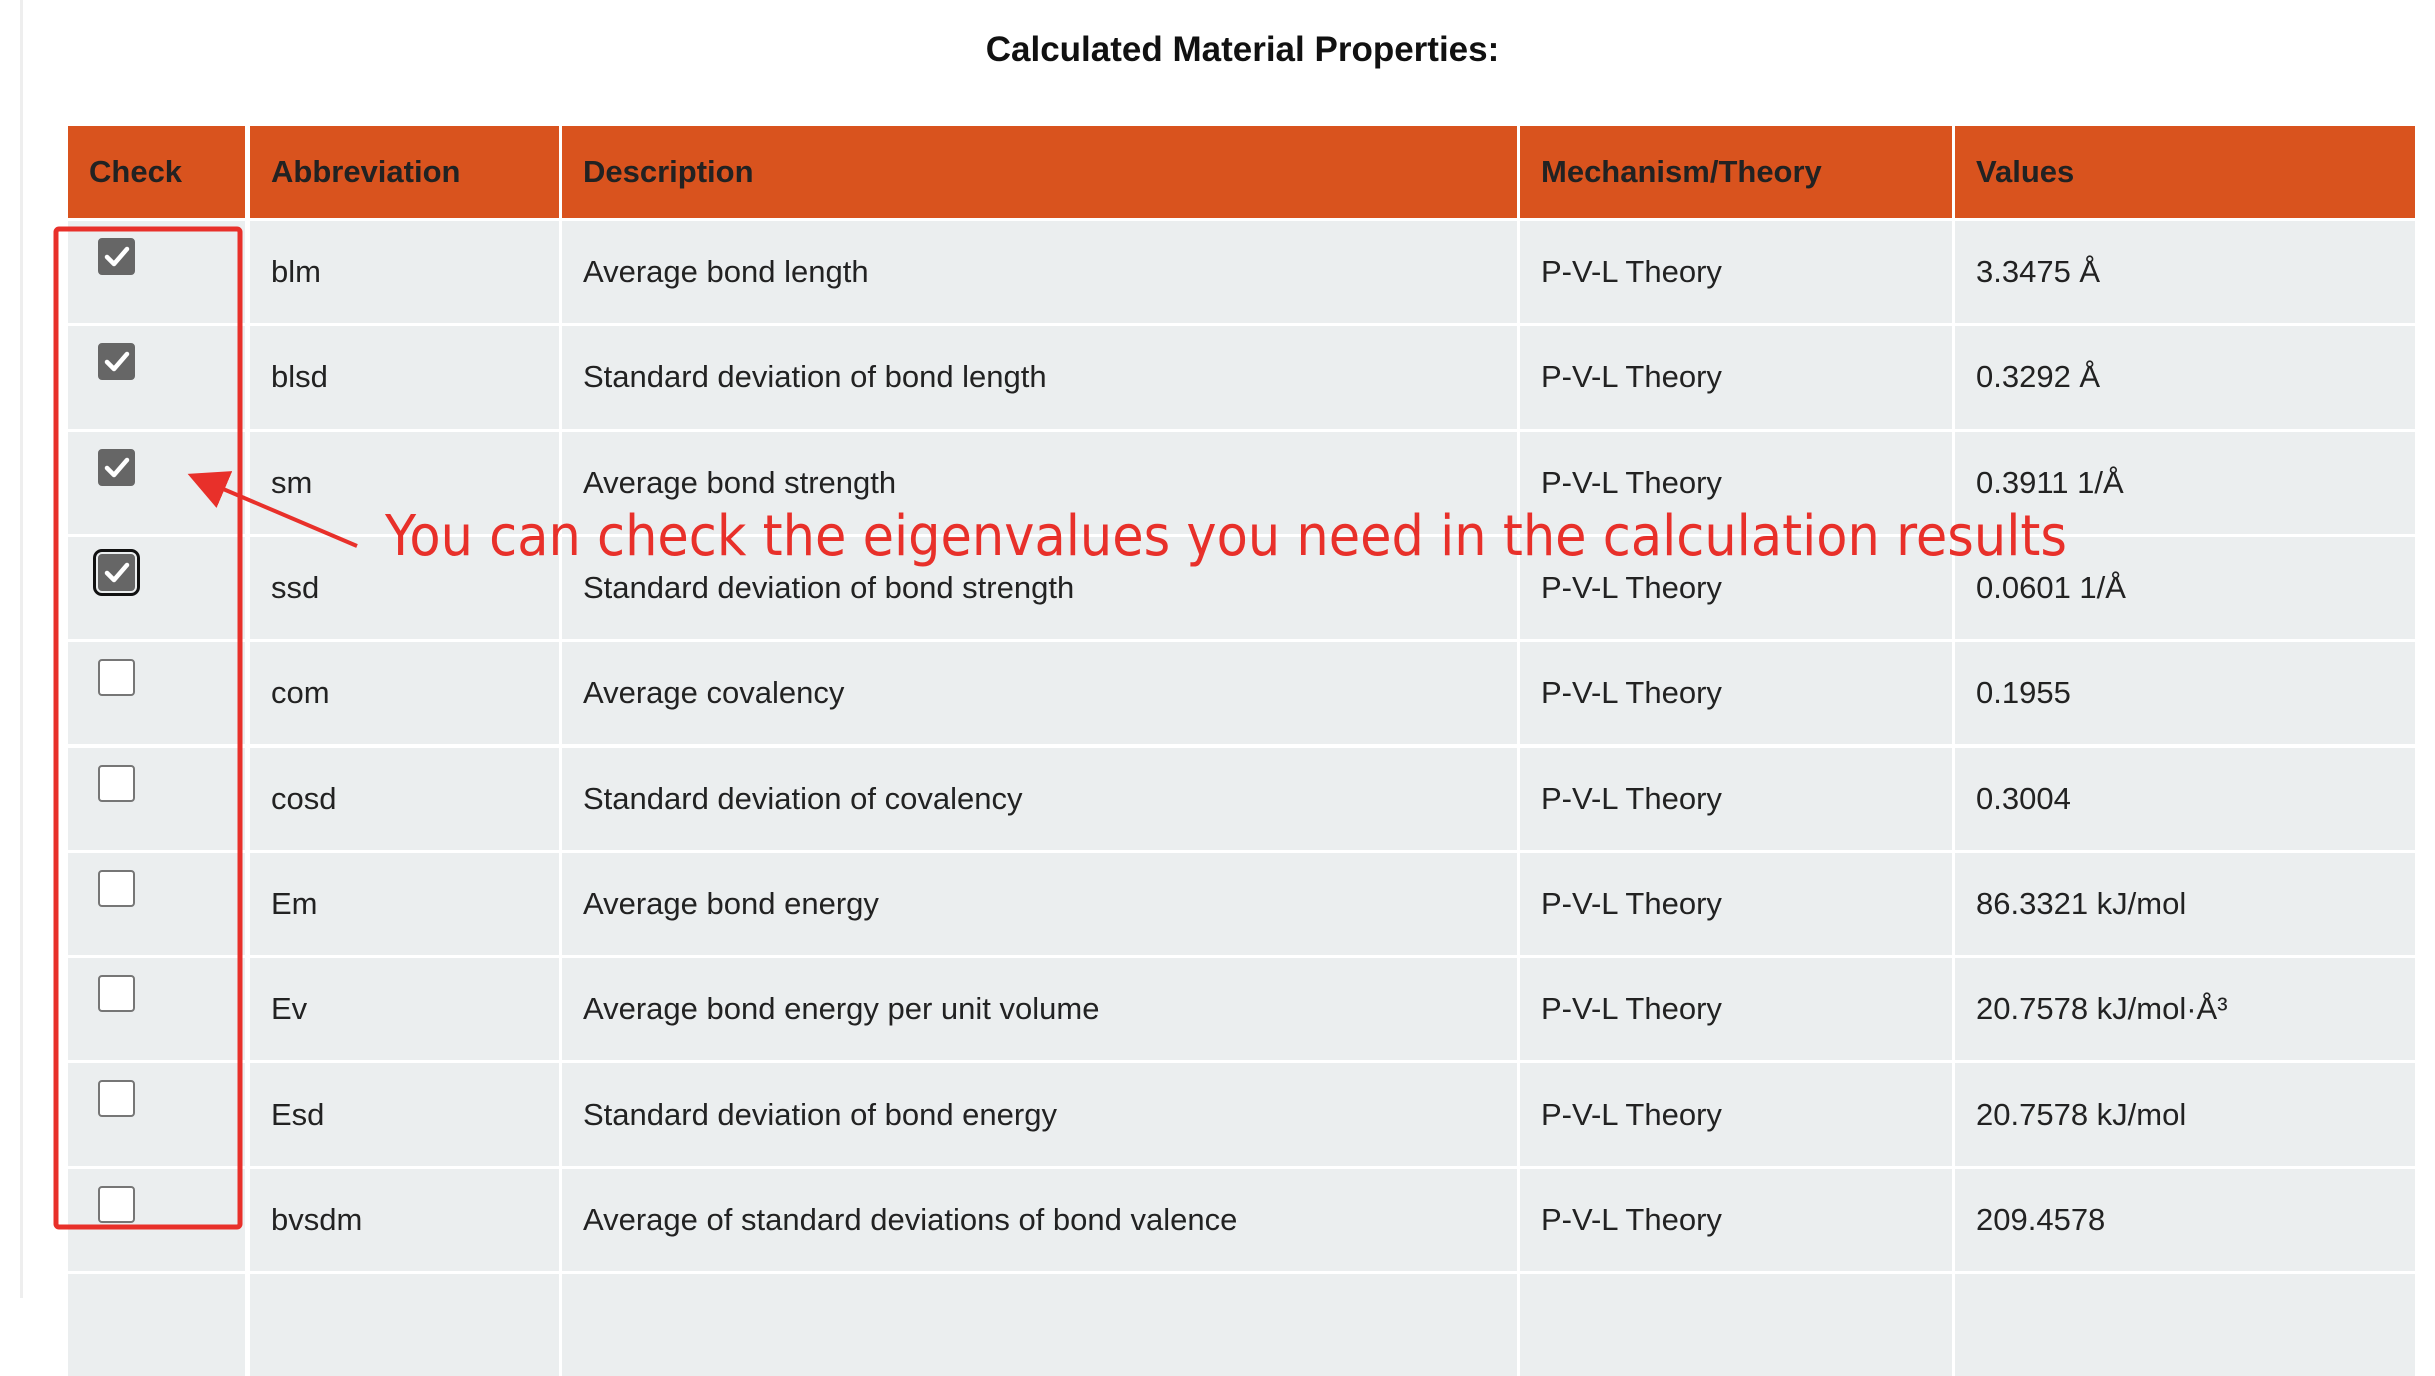 This screenshot has height=1376, width=2435. I want to click on table-cell: cosd, so click(404, 798).